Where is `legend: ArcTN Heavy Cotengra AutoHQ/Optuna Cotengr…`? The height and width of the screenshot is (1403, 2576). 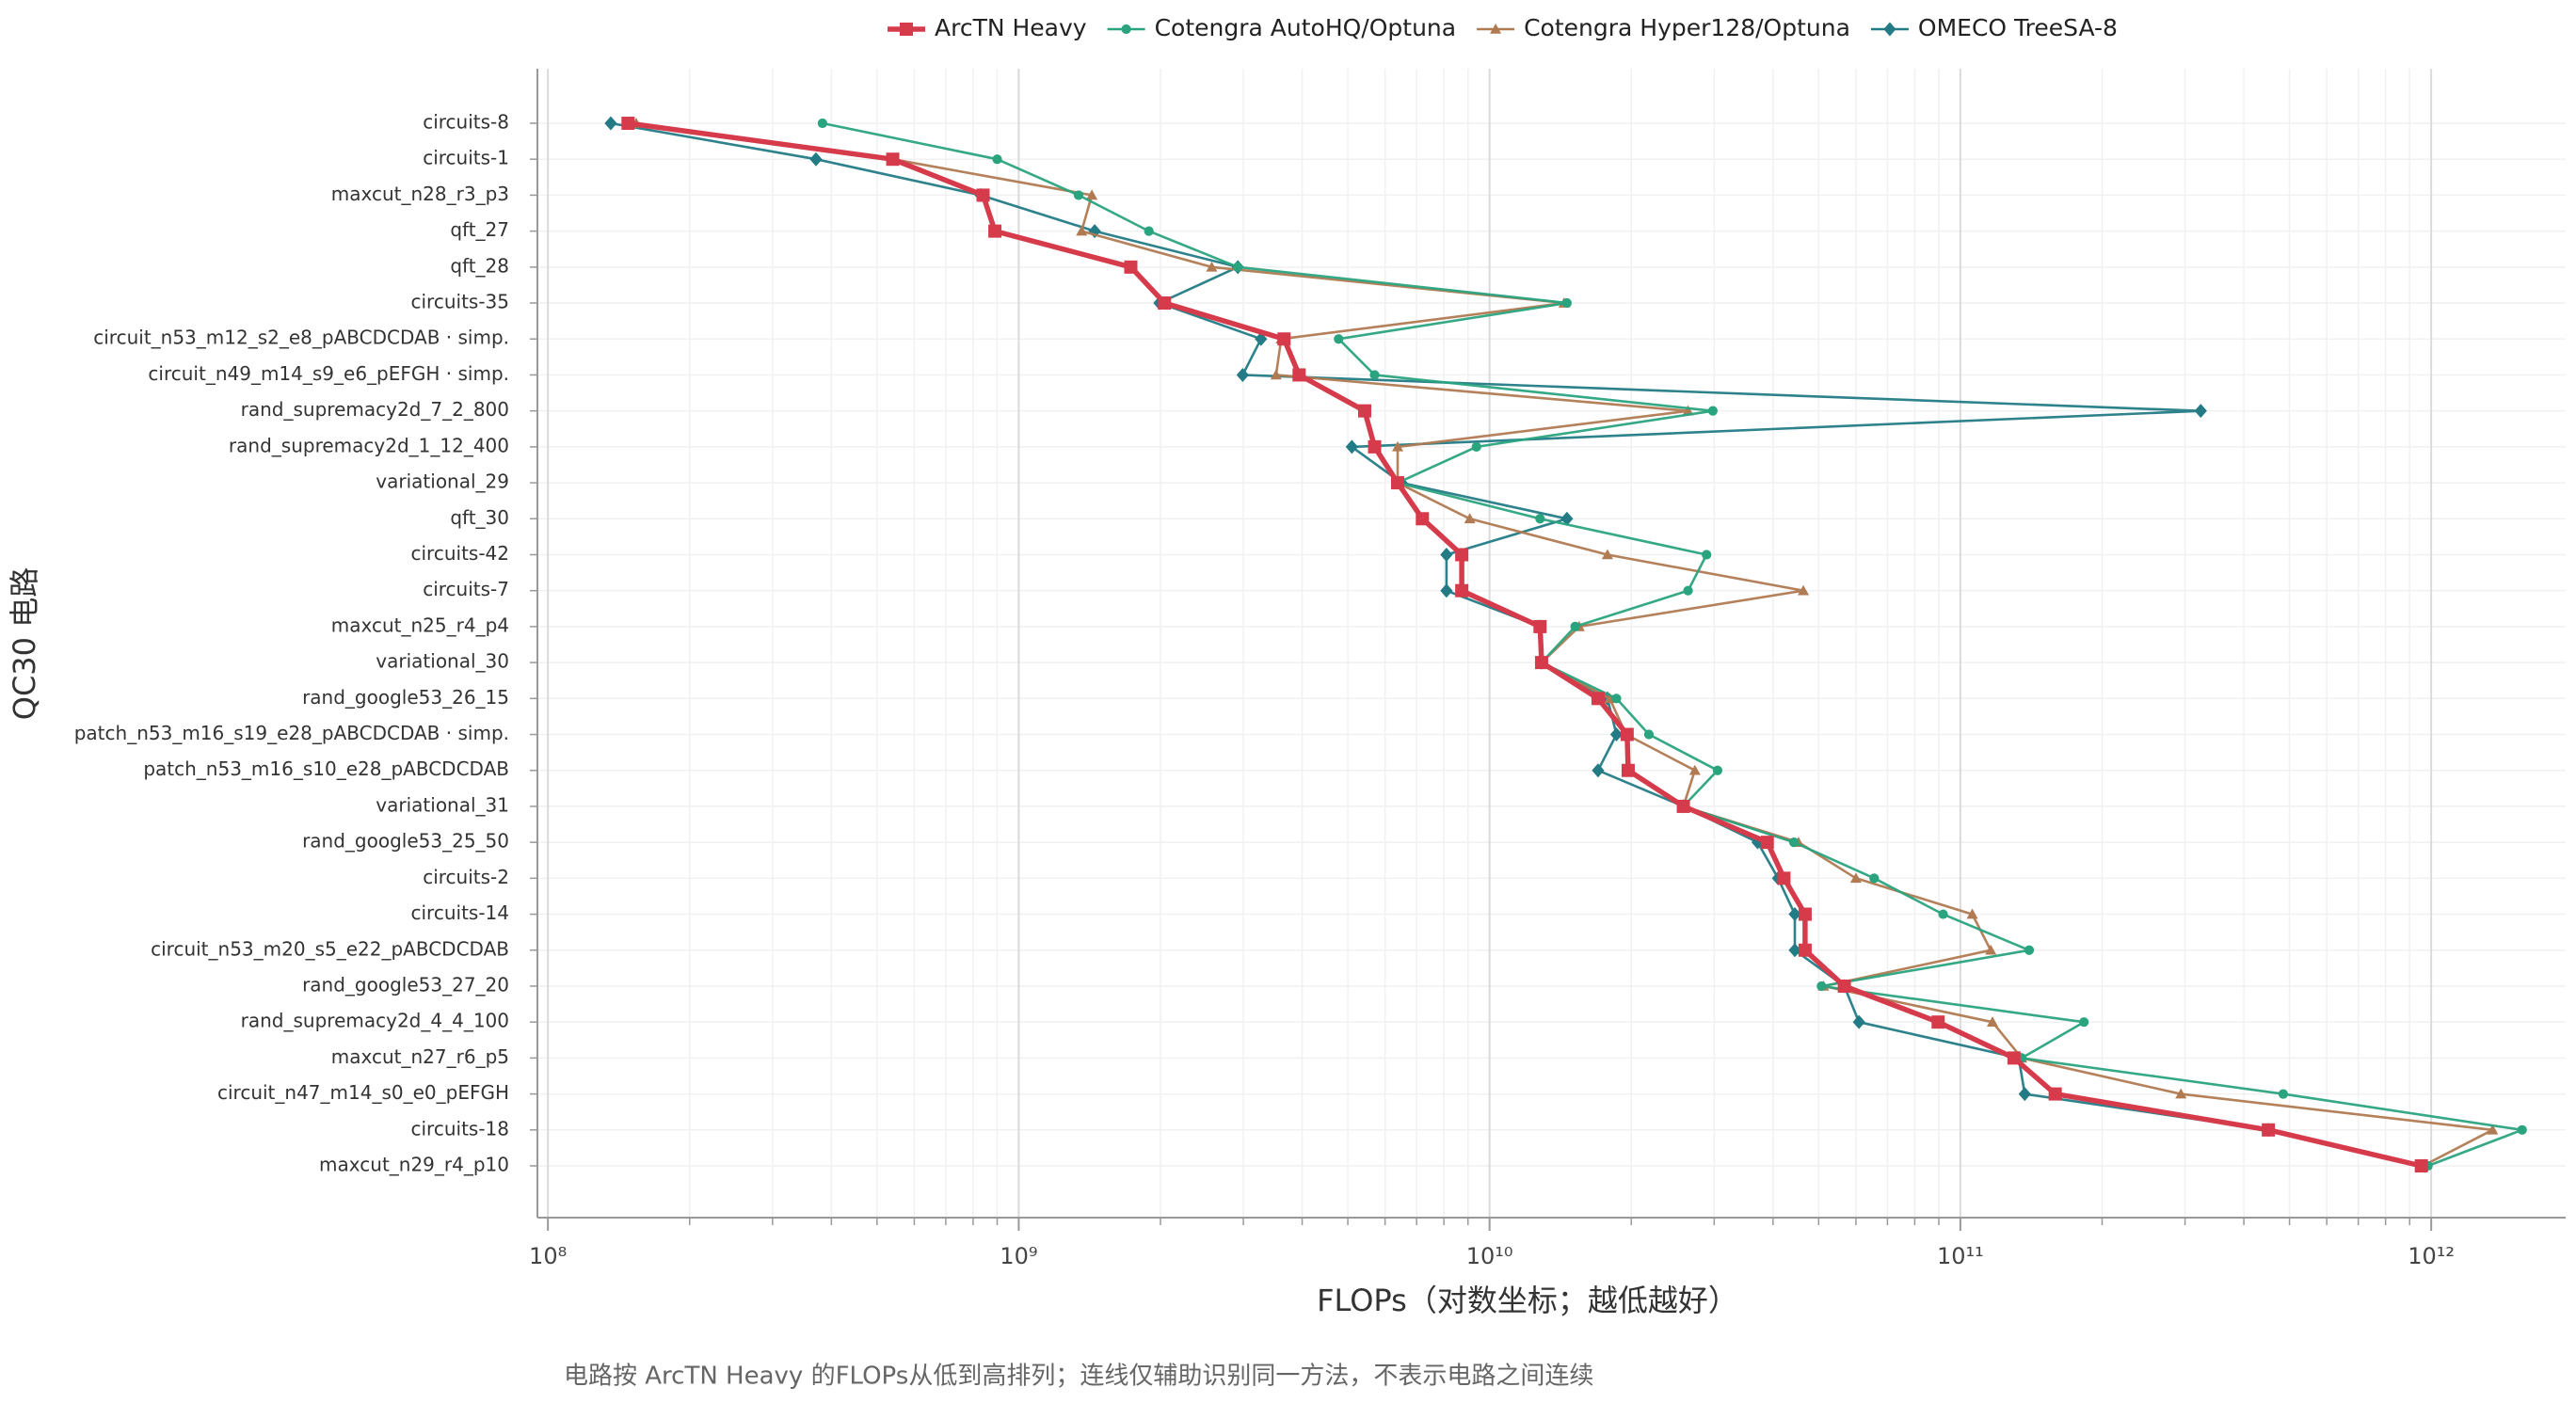
legend: ArcTN Heavy Cotengra AutoHQ/Optuna Cotengr… is located at coordinates (1503, 28).